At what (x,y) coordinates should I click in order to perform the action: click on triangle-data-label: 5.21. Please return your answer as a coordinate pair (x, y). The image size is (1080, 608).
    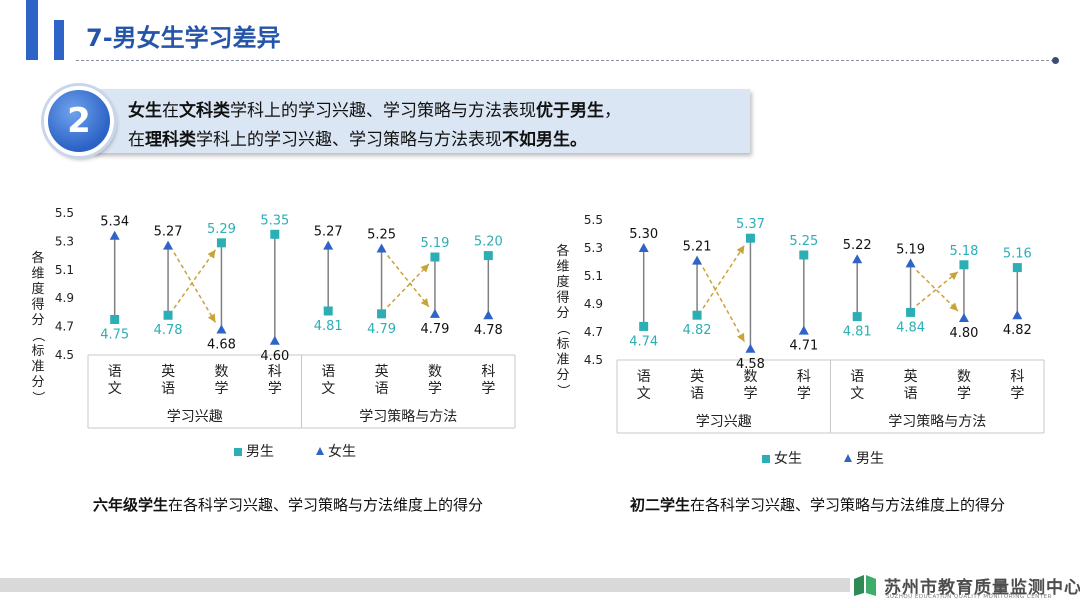
    Looking at the image, I should click on (697, 247).